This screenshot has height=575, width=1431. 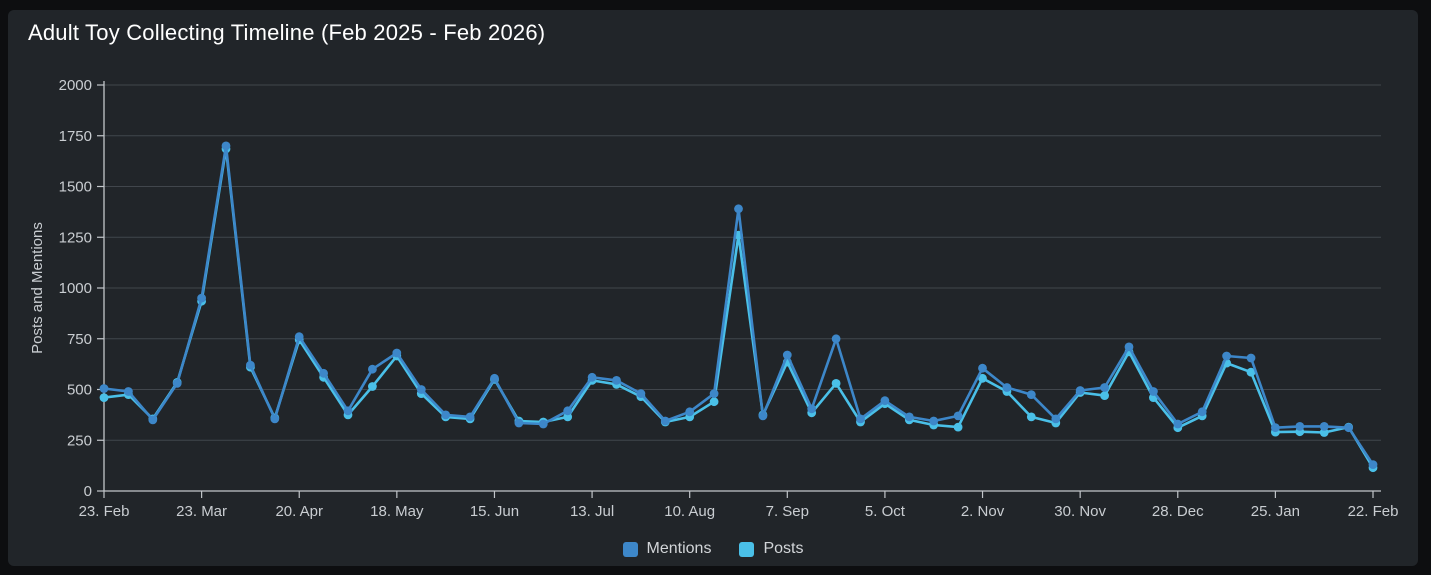 I want to click on x-tick-label: 30. Nov, so click(x=1080, y=511).